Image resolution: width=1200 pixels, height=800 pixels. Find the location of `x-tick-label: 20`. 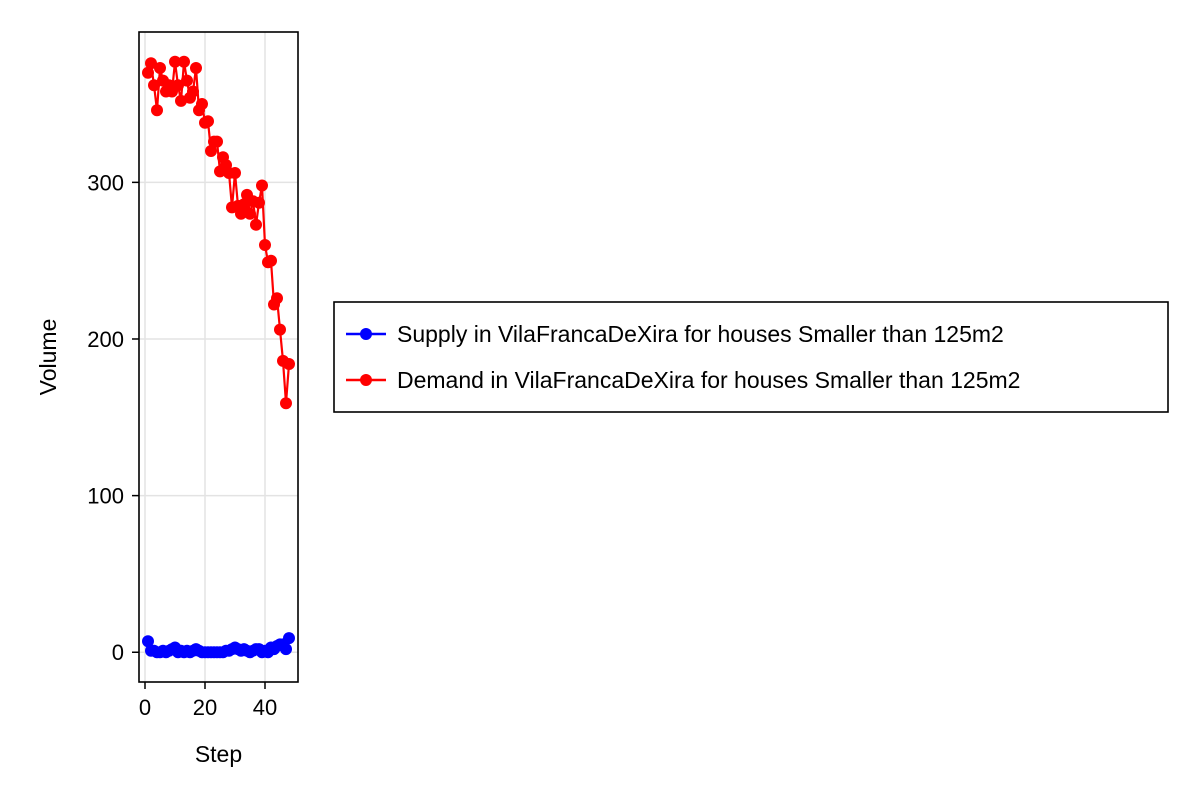

x-tick-label: 20 is located at coordinates (205, 707).